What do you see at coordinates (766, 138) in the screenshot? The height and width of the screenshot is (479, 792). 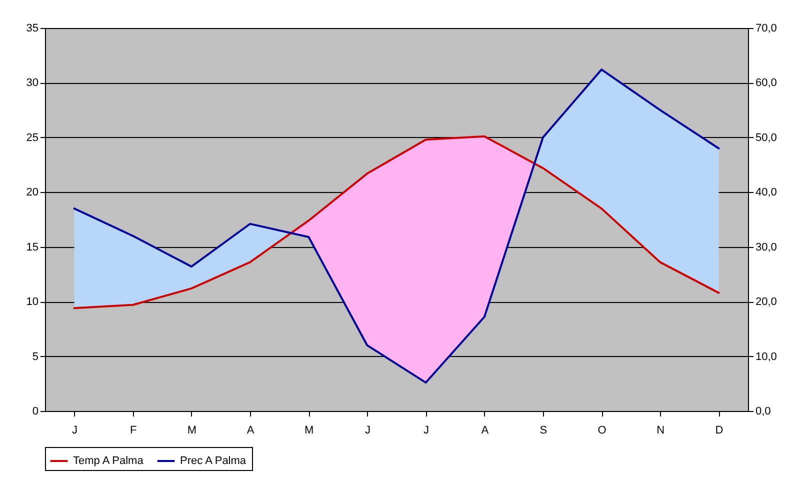 I see `y2-tick-label: 50,0` at bounding box center [766, 138].